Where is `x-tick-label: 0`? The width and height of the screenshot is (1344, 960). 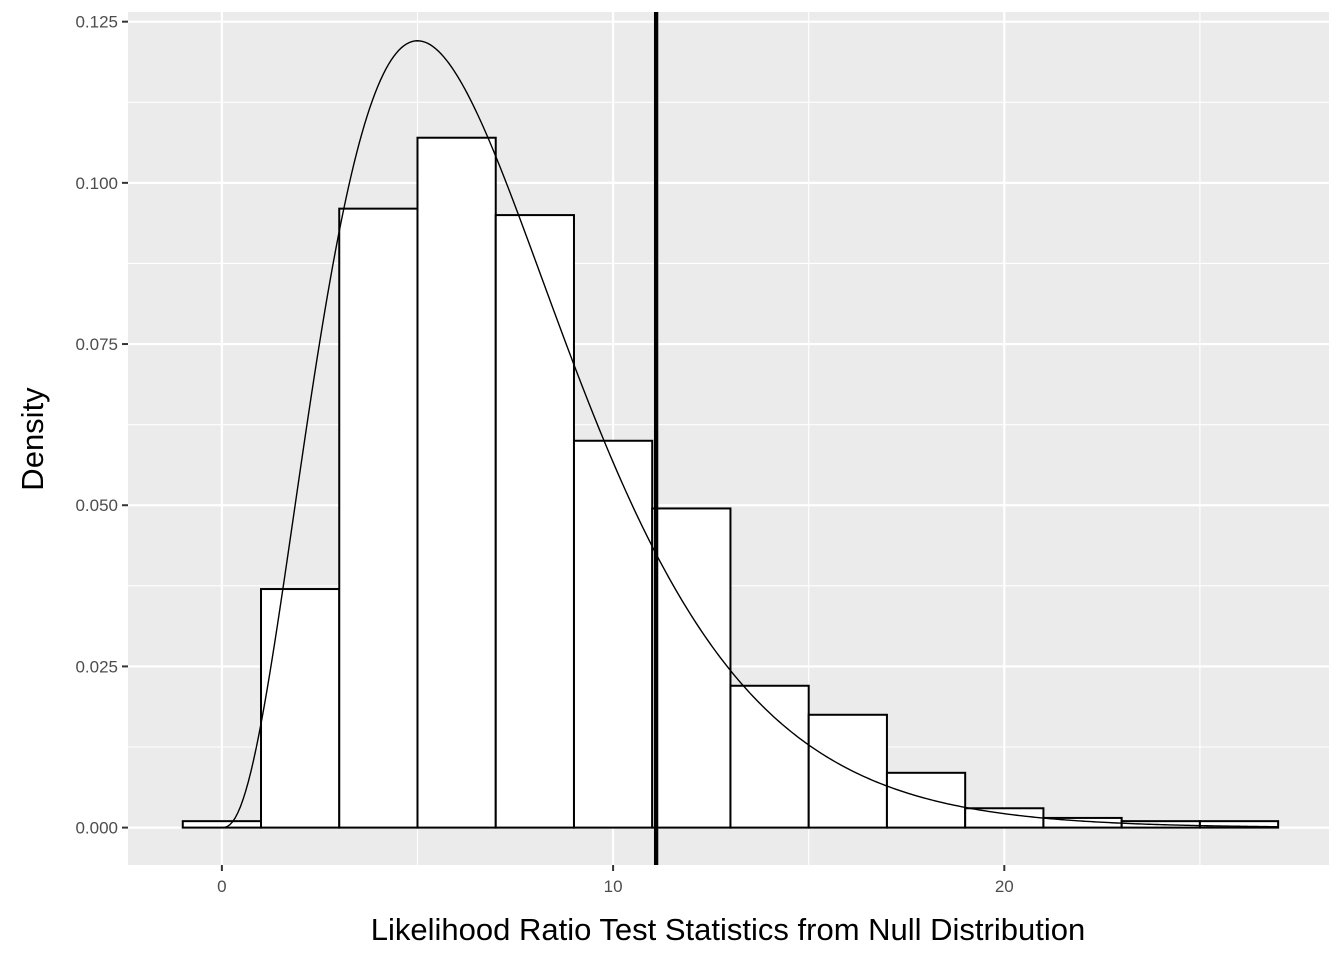 x-tick-label: 0 is located at coordinates (221, 886).